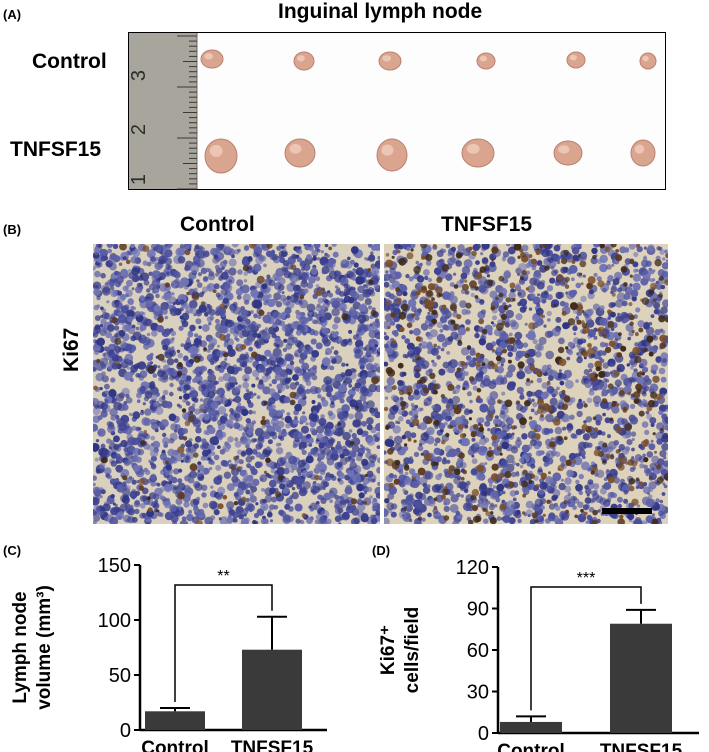  Describe the element at coordinates (114, 566) in the screenshot. I see `y-tick-label: 150` at that location.